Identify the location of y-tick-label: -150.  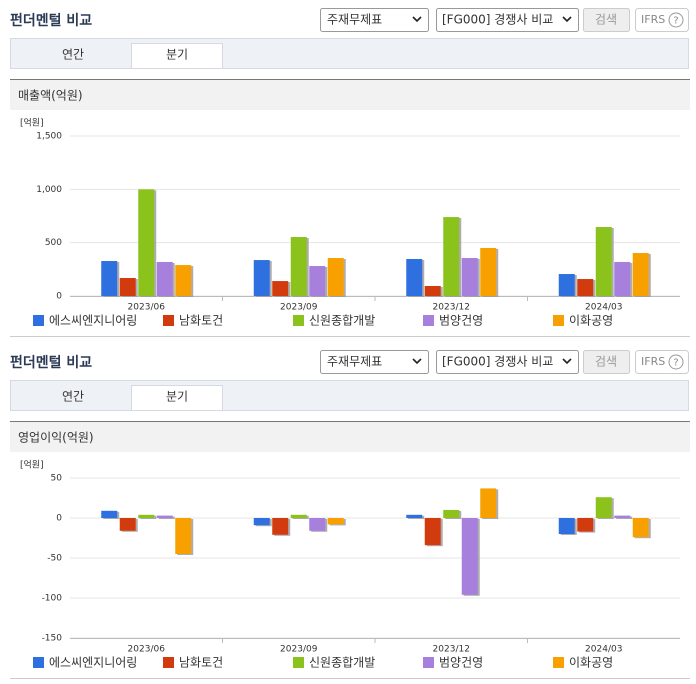
(52, 639).